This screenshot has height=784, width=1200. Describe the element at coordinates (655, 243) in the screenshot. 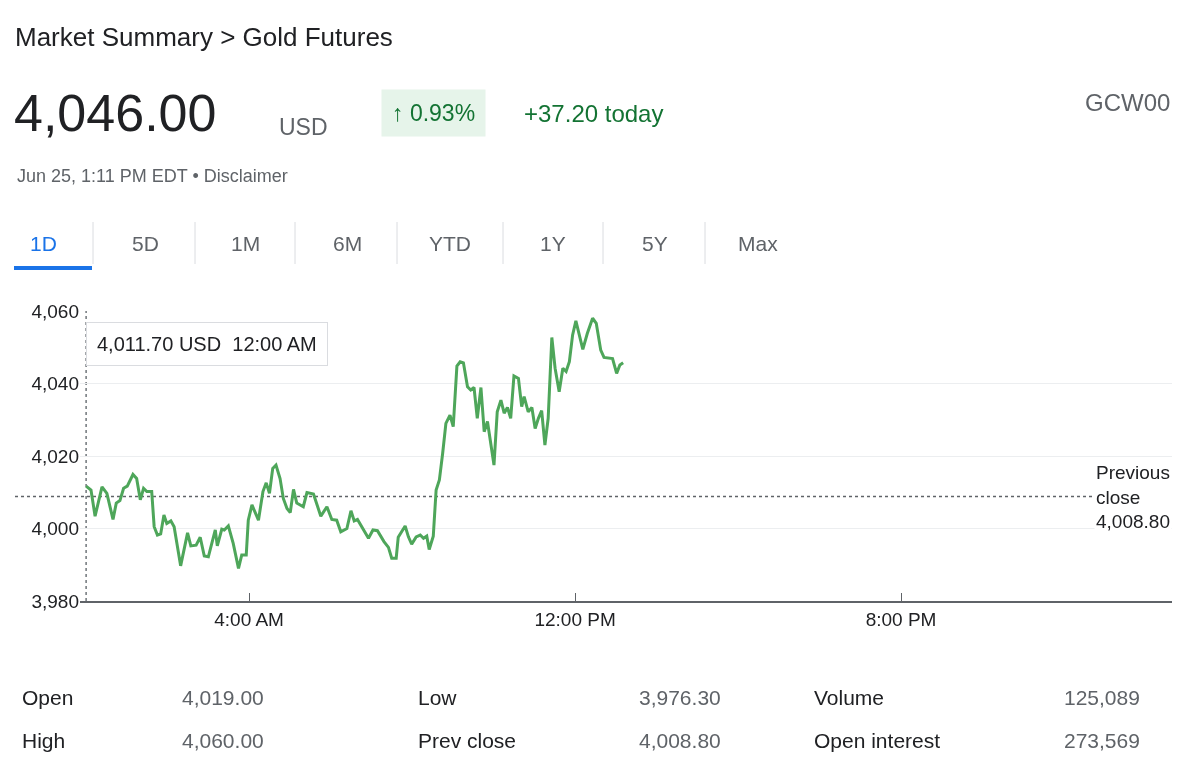

I see `text: 5Y` at that location.